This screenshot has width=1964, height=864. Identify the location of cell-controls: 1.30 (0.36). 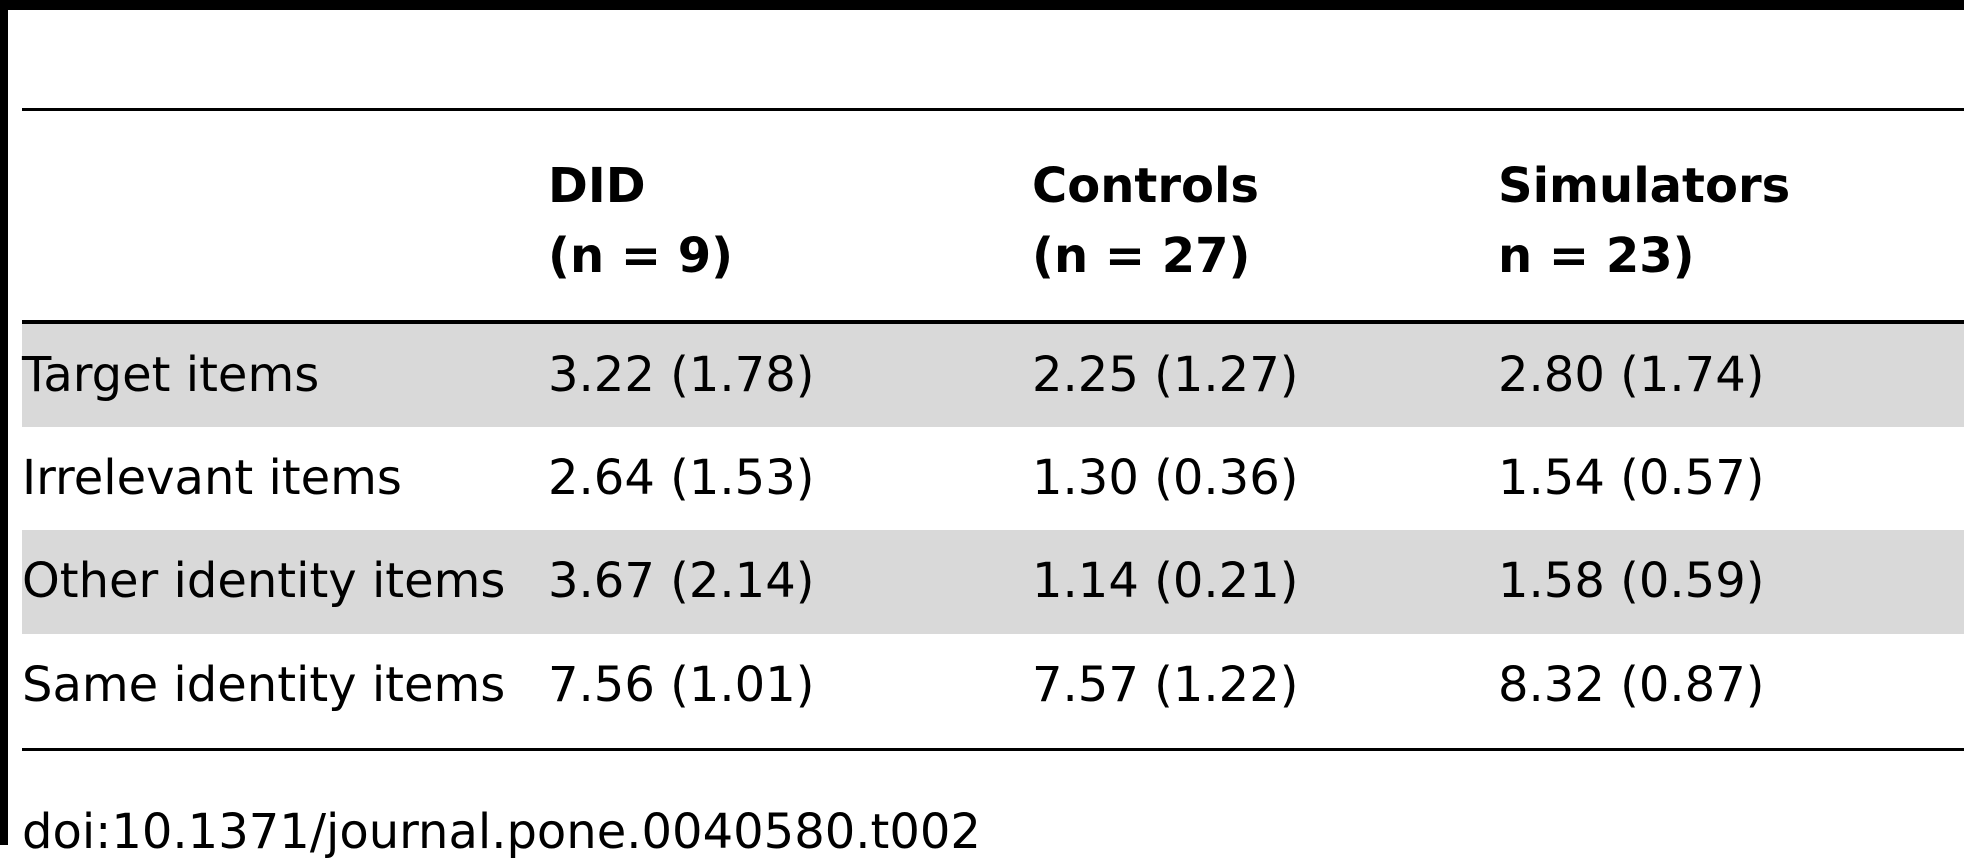
(1165, 478).